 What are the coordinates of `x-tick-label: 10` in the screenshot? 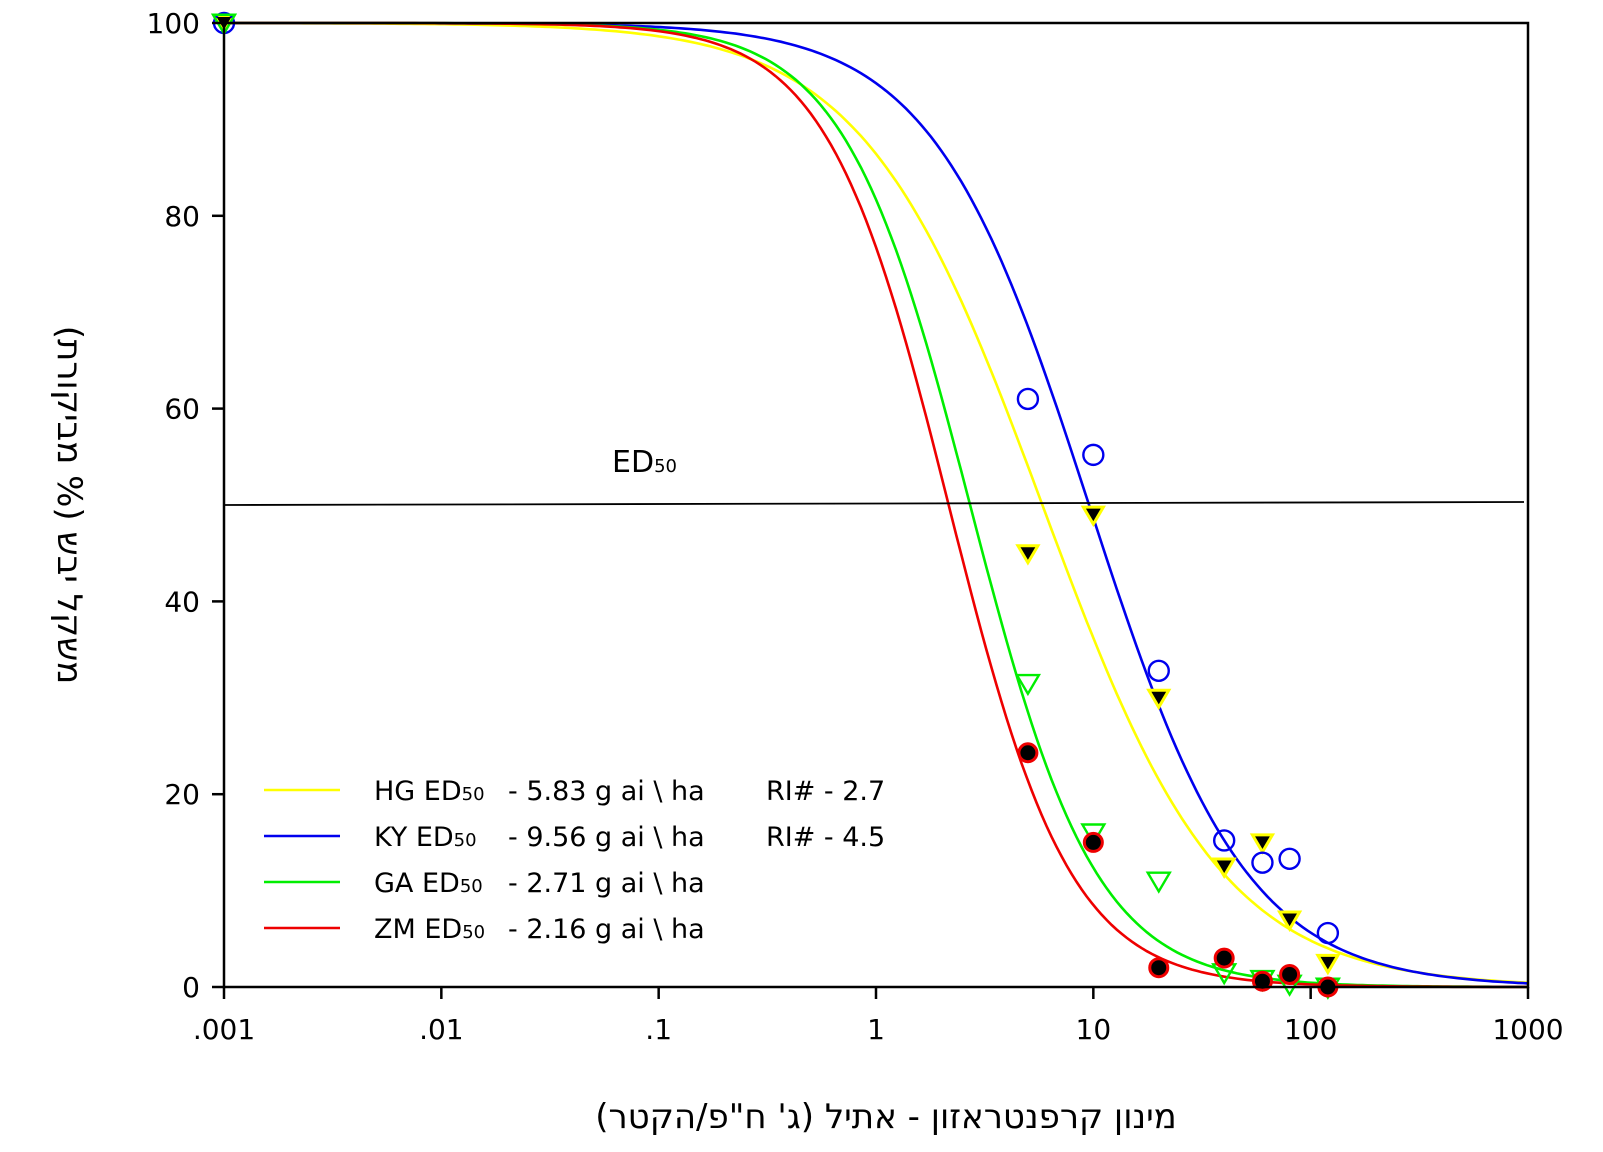 It's located at (1094, 1029).